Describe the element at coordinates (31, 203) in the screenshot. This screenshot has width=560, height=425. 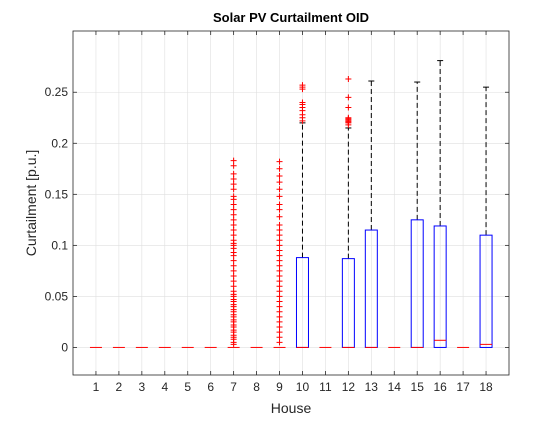
I see `y-axis-label: Curtailment [p.u.]` at that location.